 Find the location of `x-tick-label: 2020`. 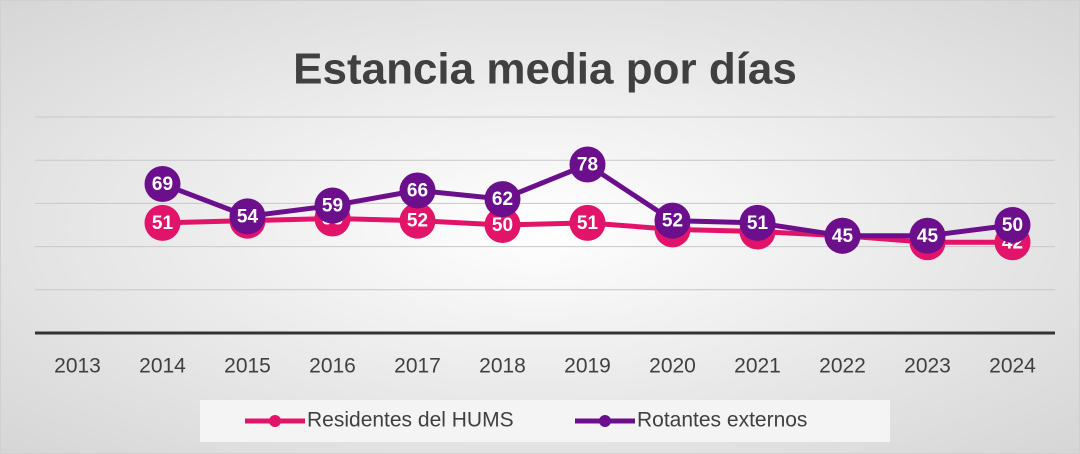

x-tick-label: 2020 is located at coordinates (672, 366).